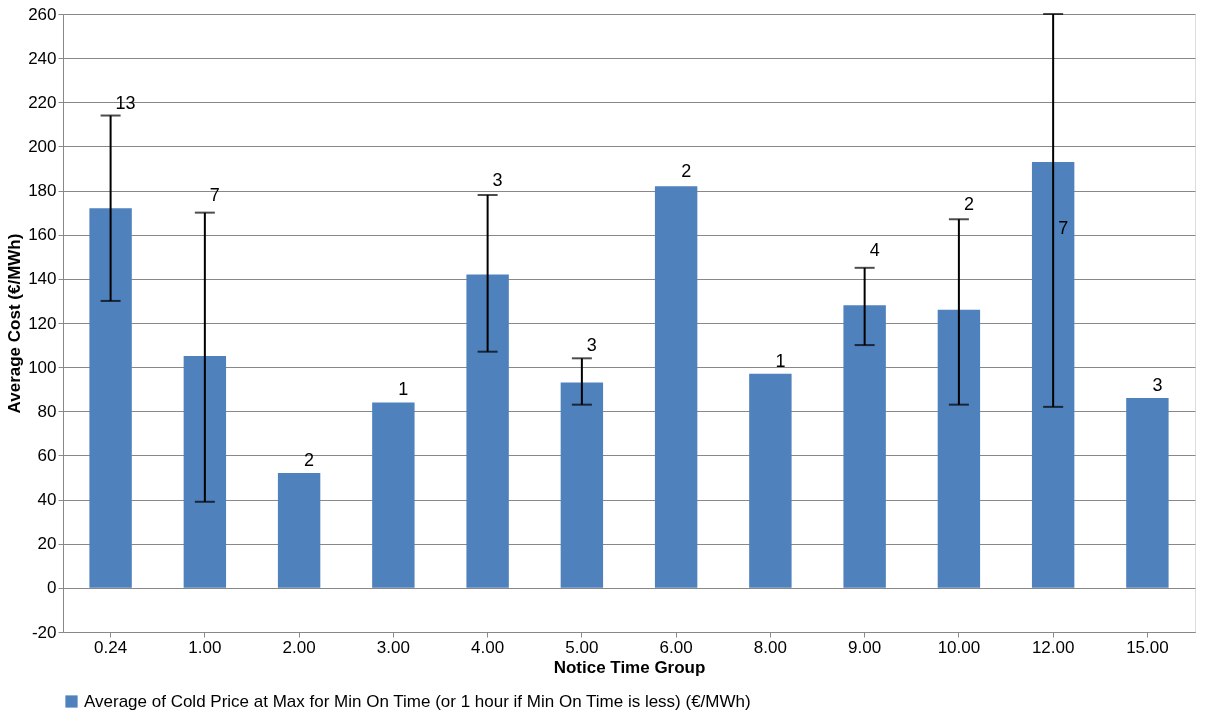 The width and height of the screenshot is (1208, 724). What do you see at coordinates (125, 102) in the screenshot?
I see `annotation: 13` at bounding box center [125, 102].